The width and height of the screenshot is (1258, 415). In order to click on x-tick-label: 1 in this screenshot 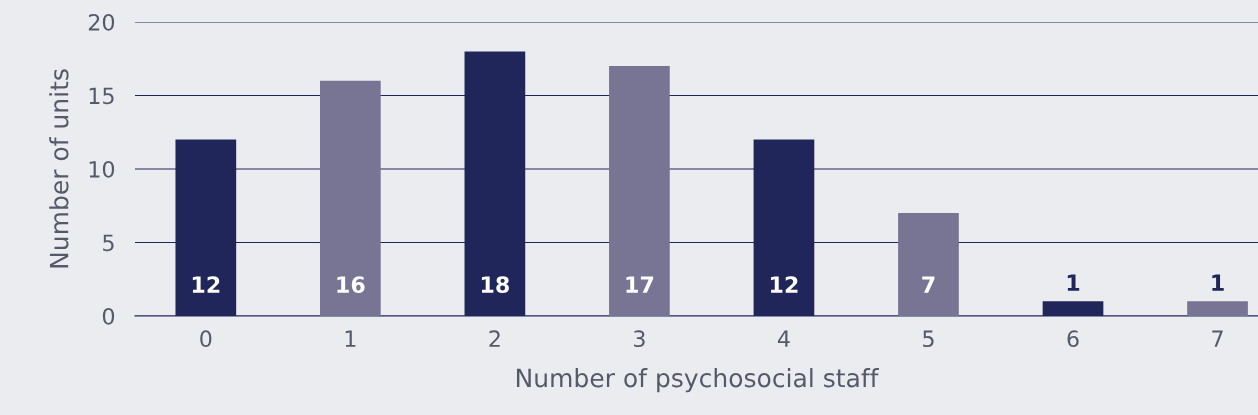, I will do `click(350, 338)`.